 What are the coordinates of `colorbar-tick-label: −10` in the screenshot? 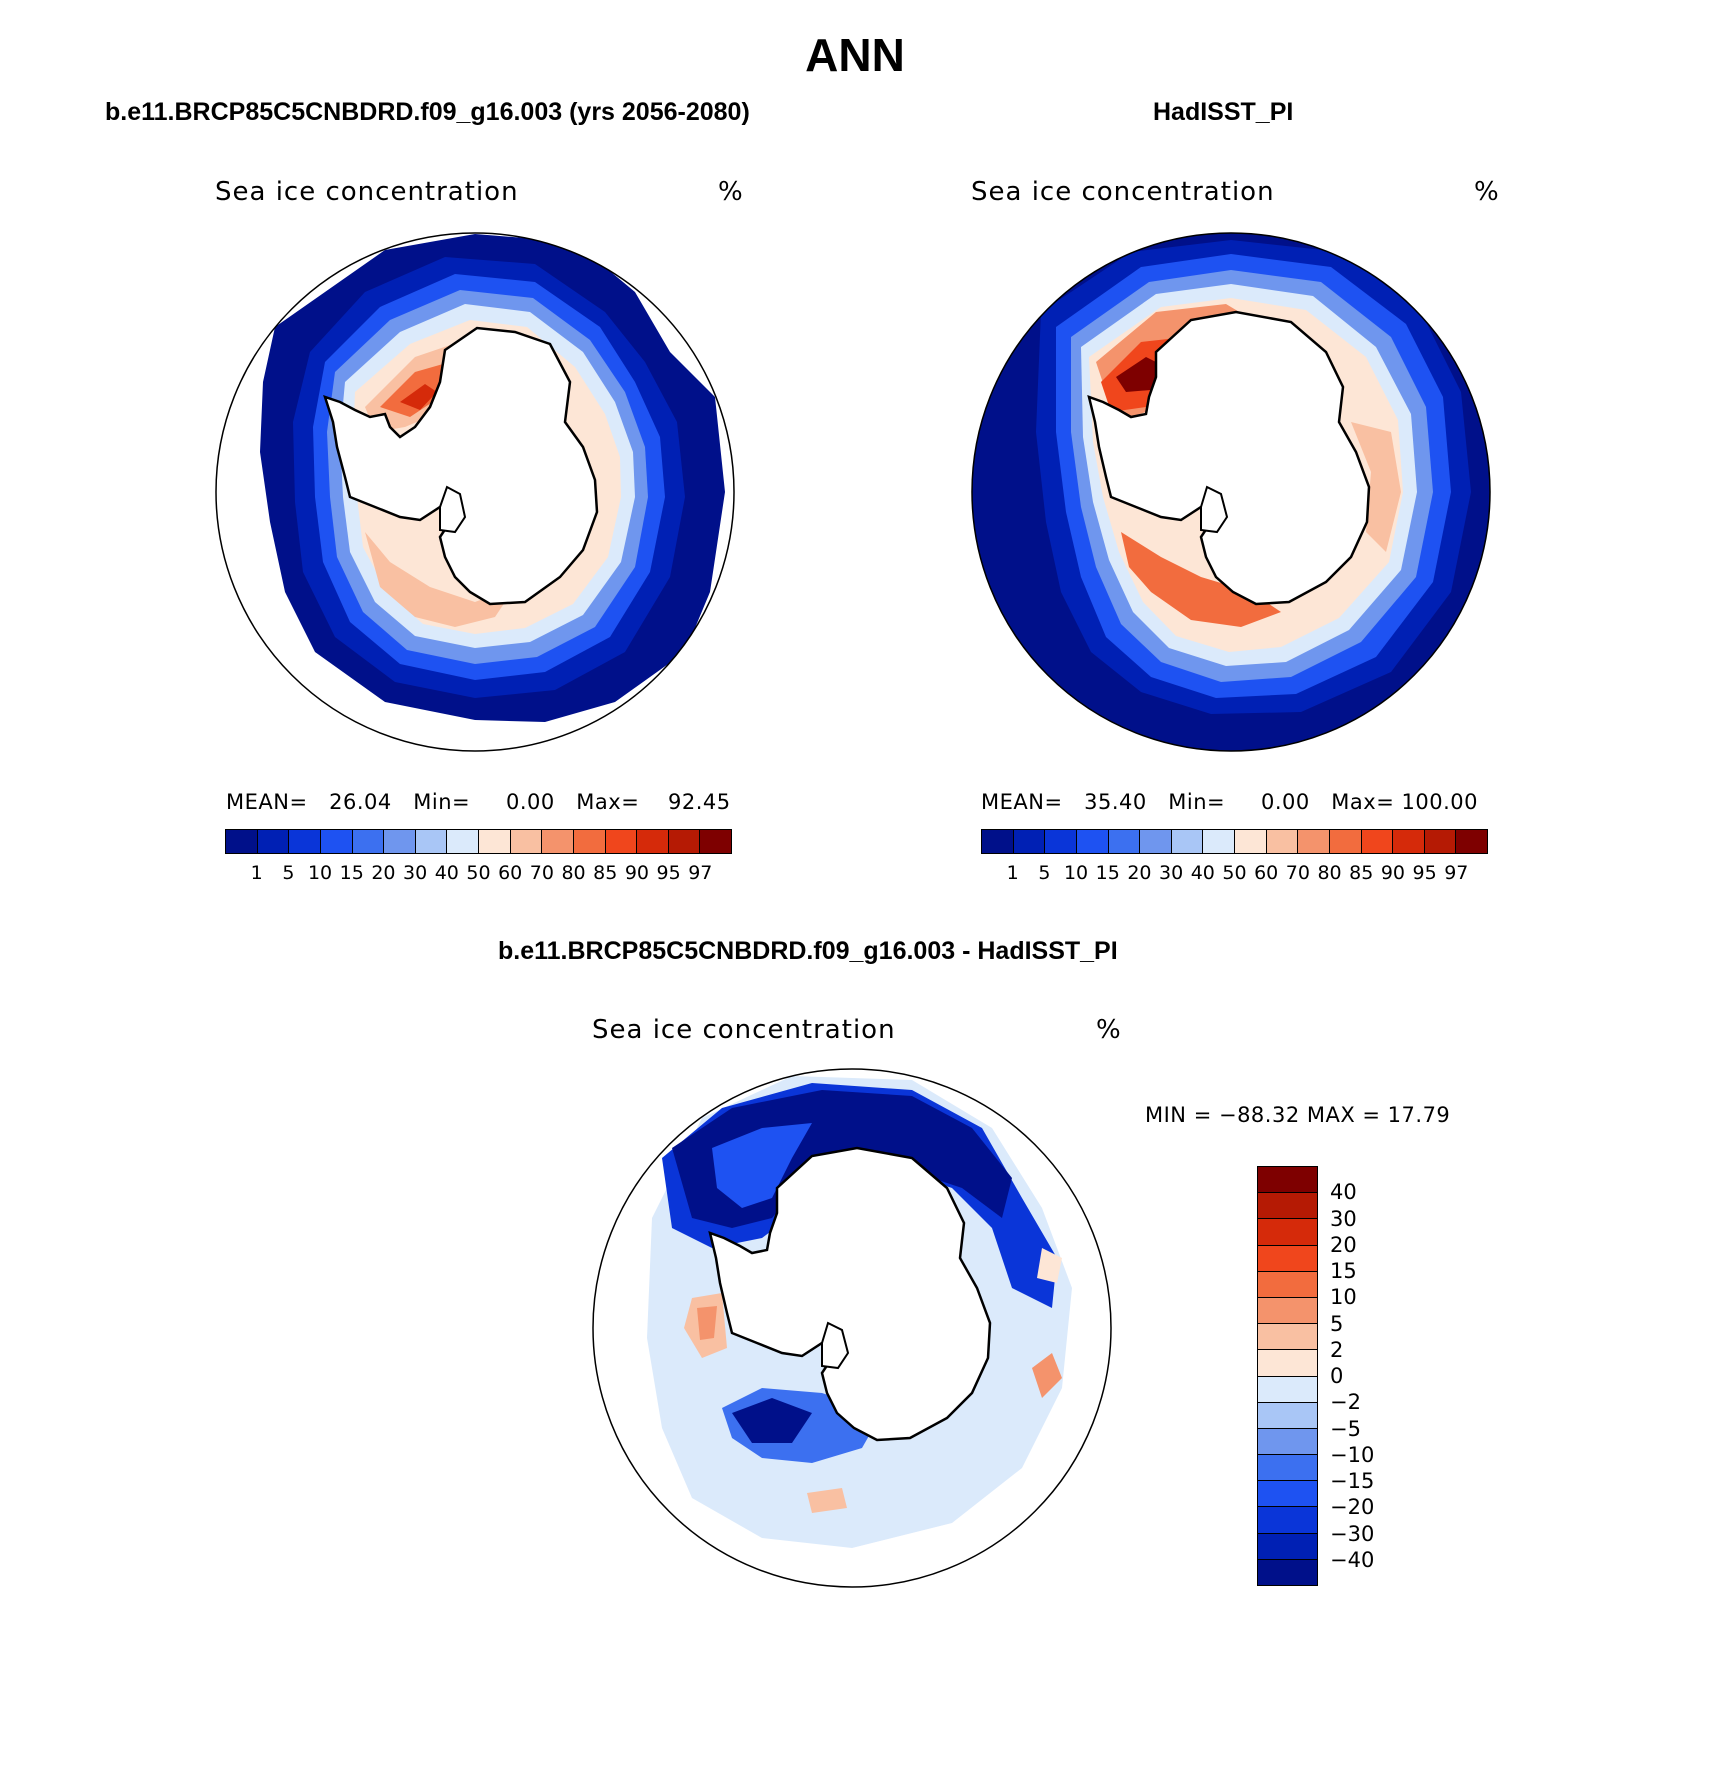 It's located at (1352, 1454).